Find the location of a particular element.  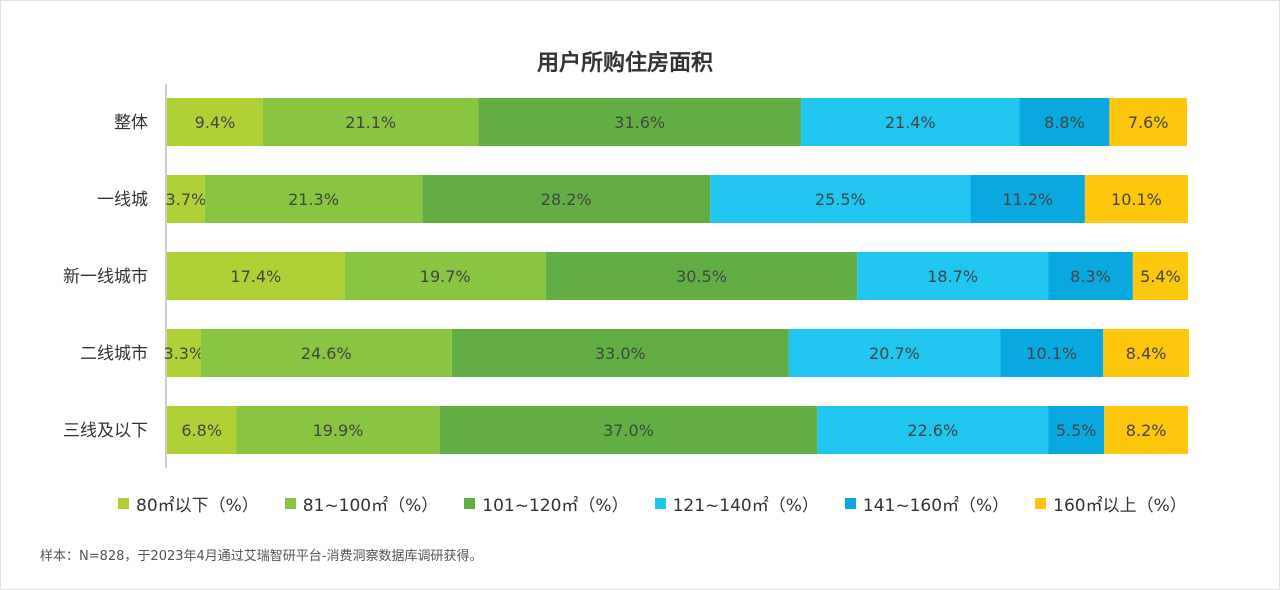

legend-label: 121~140㎡（%） is located at coordinates (745, 505).